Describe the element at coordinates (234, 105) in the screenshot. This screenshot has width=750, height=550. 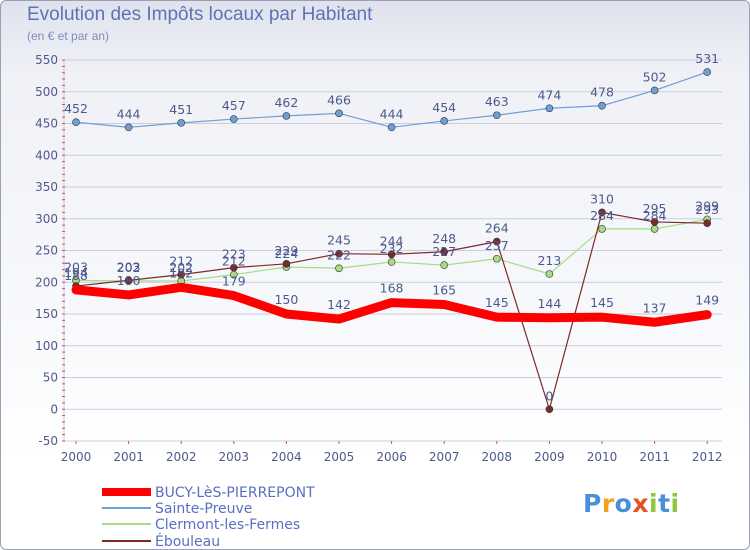
I see `data-label: 457` at that location.